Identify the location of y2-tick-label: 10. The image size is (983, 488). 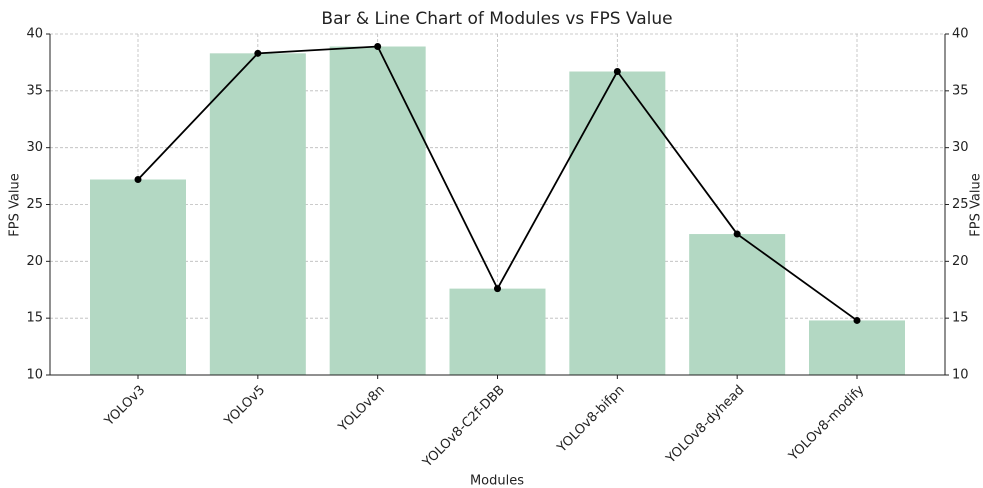
(960, 375).